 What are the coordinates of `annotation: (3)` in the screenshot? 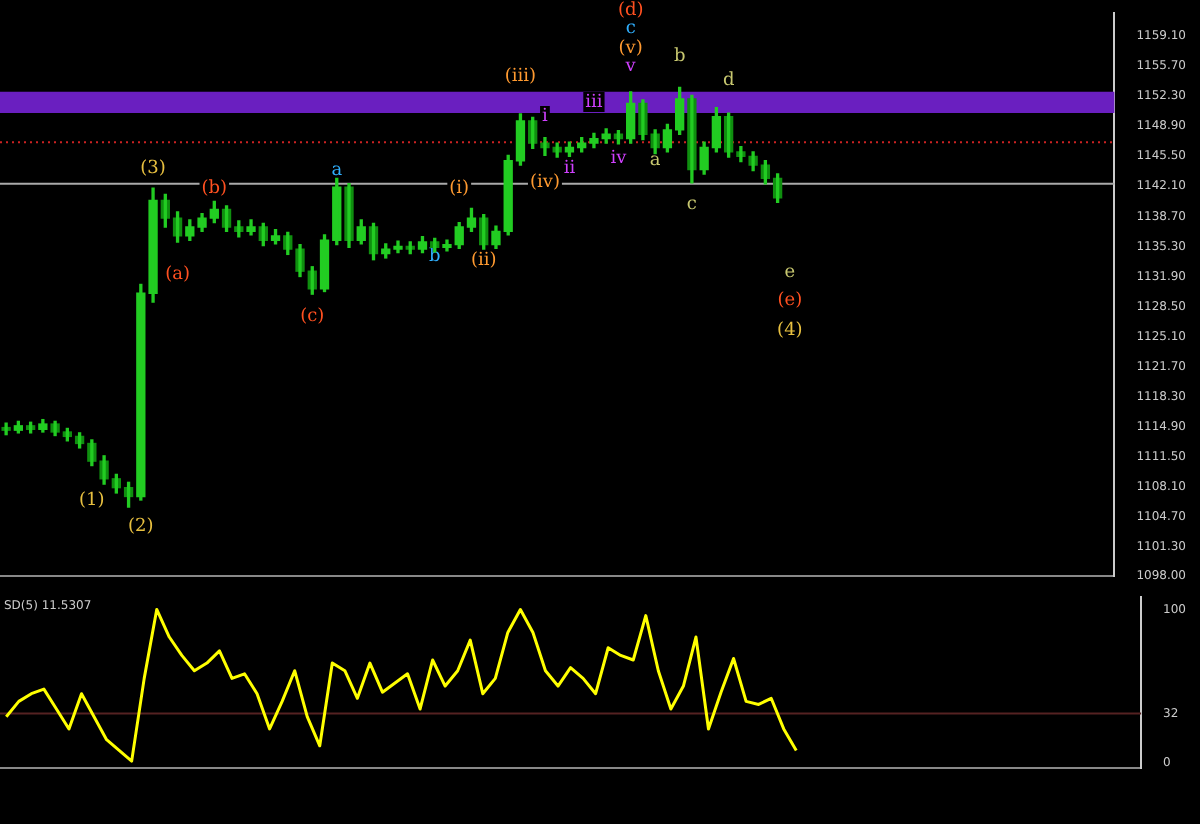 It's located at (153, 168).